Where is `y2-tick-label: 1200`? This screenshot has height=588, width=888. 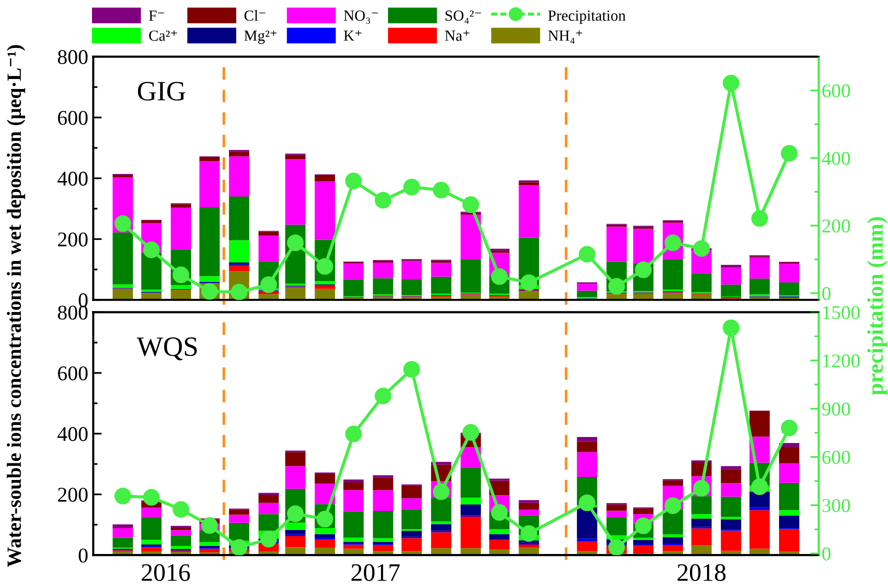
y2-tick-label: 1200 is located at coordinates (841, 361).